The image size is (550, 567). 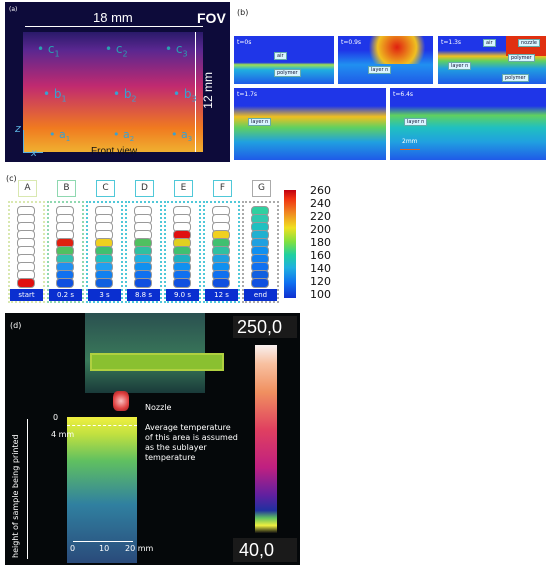 What do you see at coordinates (185, 95) in the screenshot?
I see `point-b3: • b3` at bounding box center [185, 95].